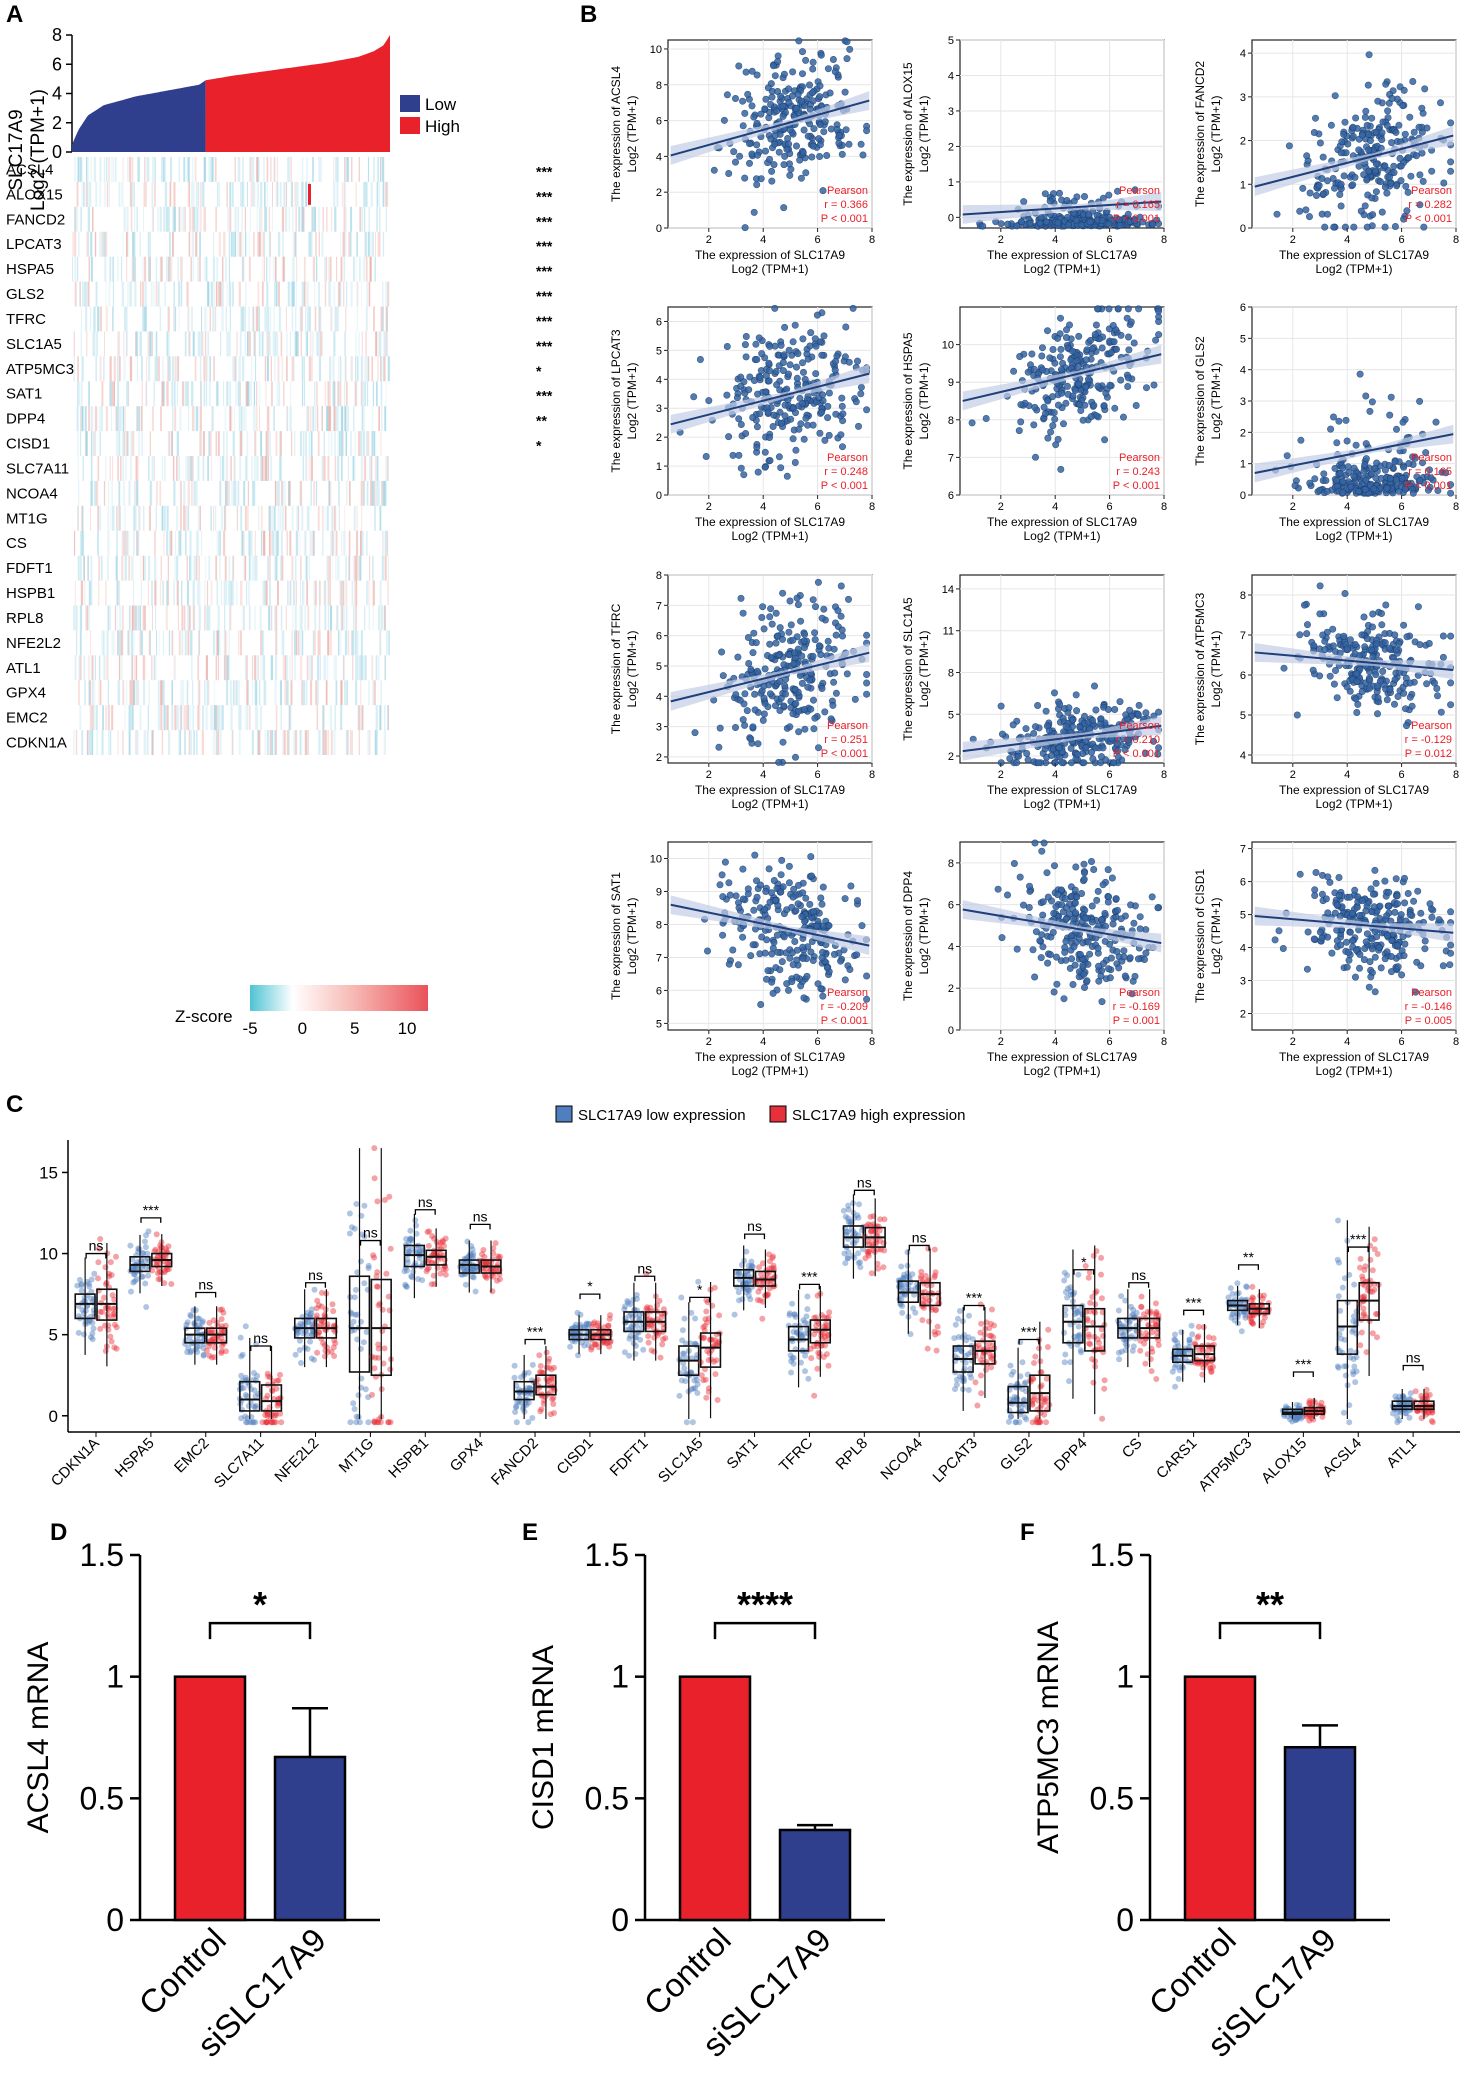 This screenshot has width=1477, height=2078. Describe the element at coordinates (539, 371) in the screenshot. I see `heatmap-row-significance: *` at that location.